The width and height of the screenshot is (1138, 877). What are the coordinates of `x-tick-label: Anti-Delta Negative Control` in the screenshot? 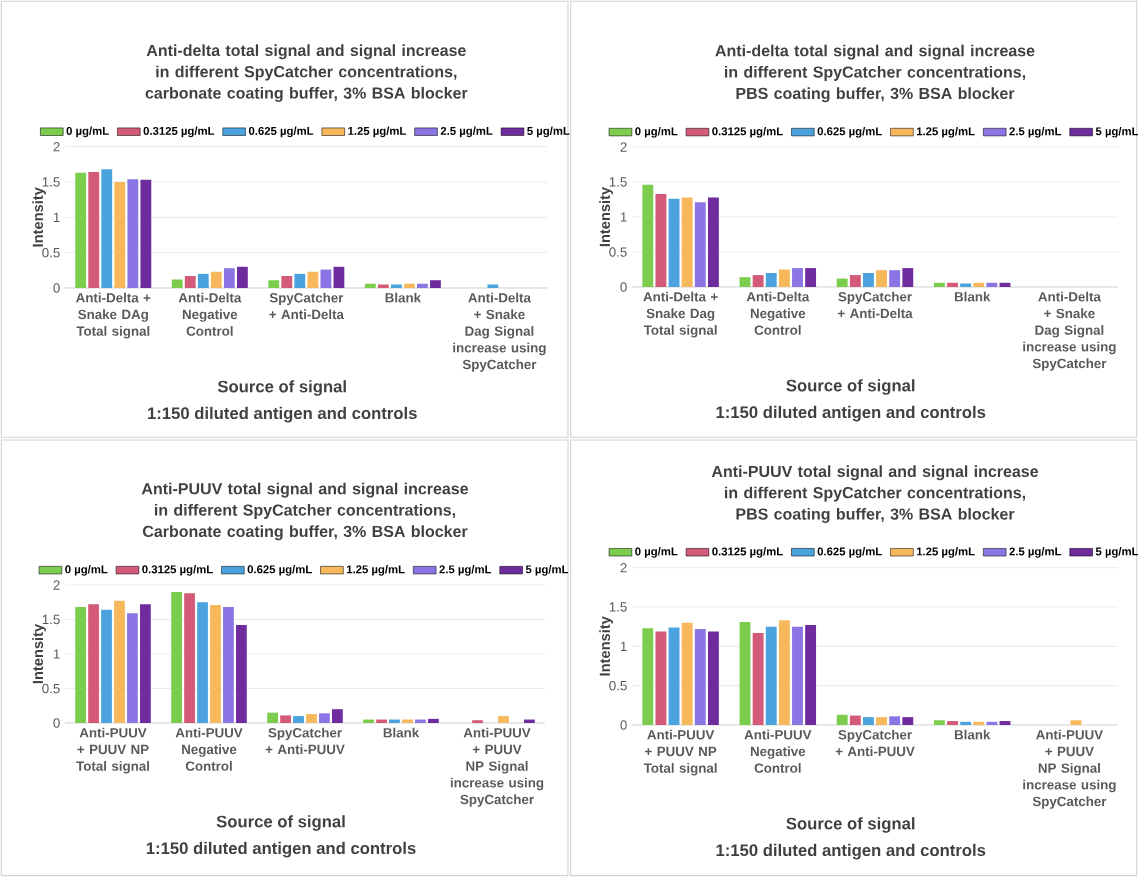 It's located at (778, 313).